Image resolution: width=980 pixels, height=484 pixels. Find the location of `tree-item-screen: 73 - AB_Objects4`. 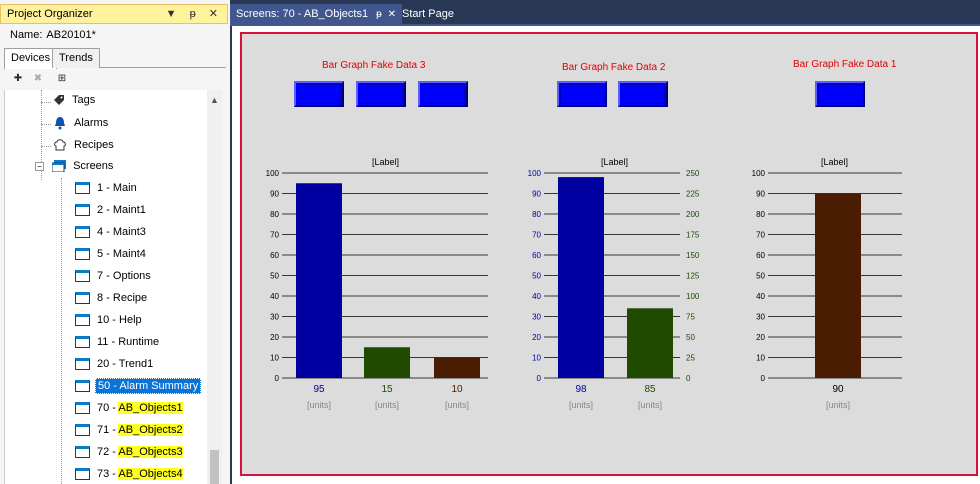

tree-item-screen: 73 - AB_Objects4 is located at coordinates (130, 476).